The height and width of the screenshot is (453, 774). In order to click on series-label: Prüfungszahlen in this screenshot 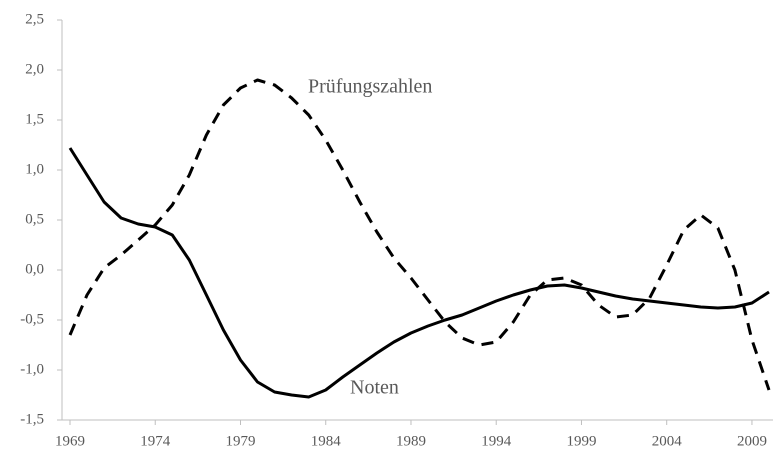, I will do `click(370, 87)`.